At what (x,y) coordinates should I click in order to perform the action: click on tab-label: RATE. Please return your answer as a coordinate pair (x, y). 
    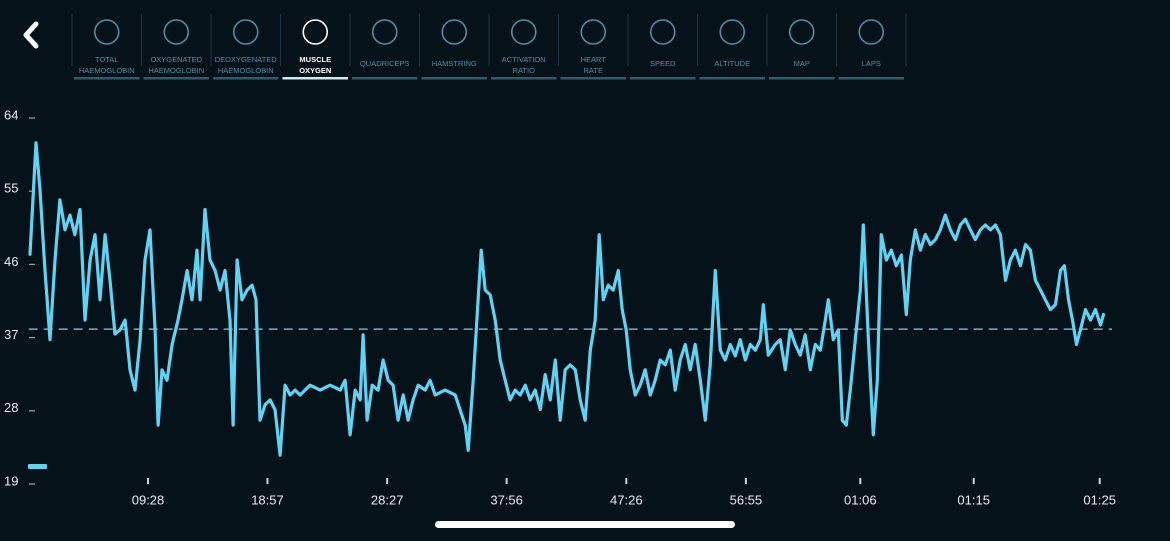
    Looking at the image, I should click on (593, 70).